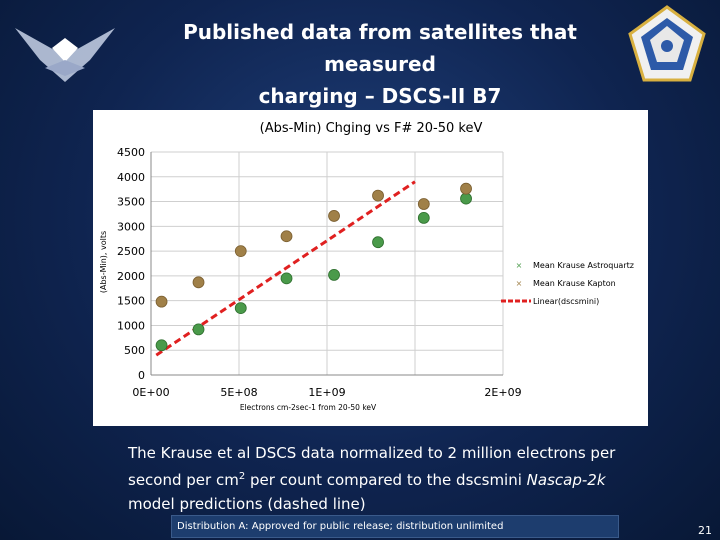 The width and height of the screenshot is (720, 540). What do you see at coordinates (566, 480) in the screenshot?
I see `caption-italic-text: Nascap-2k` at bounding box center [566, 480].